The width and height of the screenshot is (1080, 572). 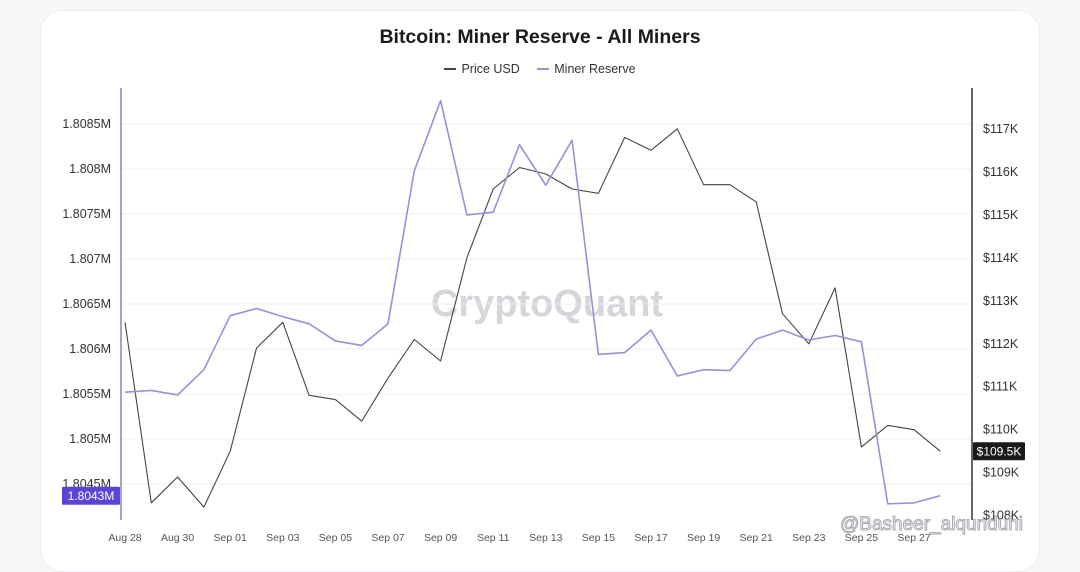 I want to click on x-tick-label: Sep 21, so click(x=756, y=538).